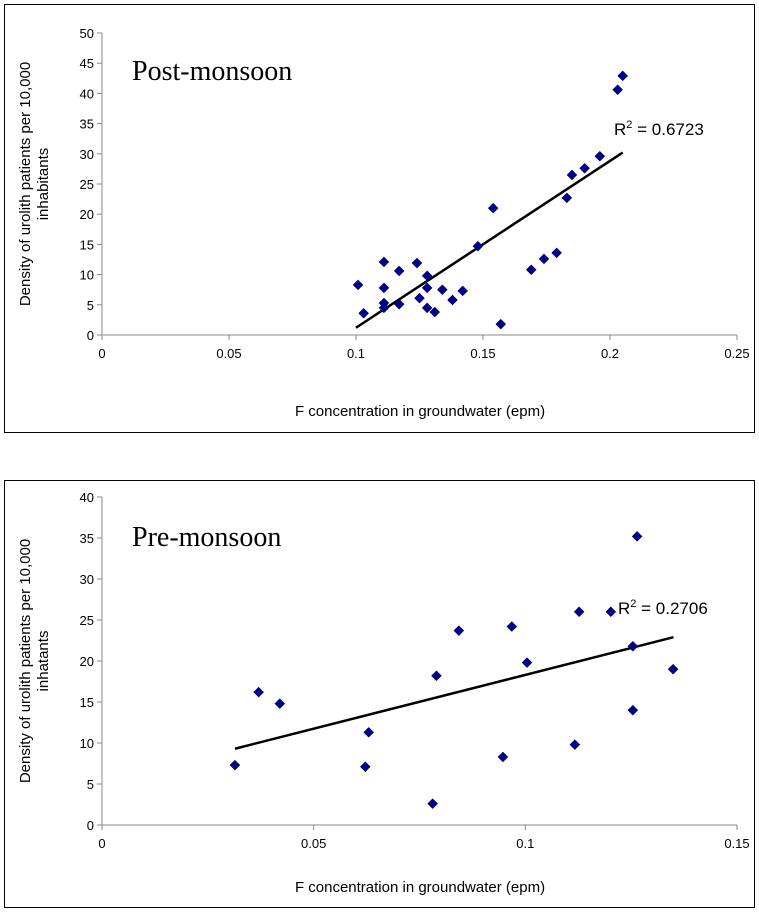  I want to click on r-squared-label: R2 = 0.2706, so click(663, 608).